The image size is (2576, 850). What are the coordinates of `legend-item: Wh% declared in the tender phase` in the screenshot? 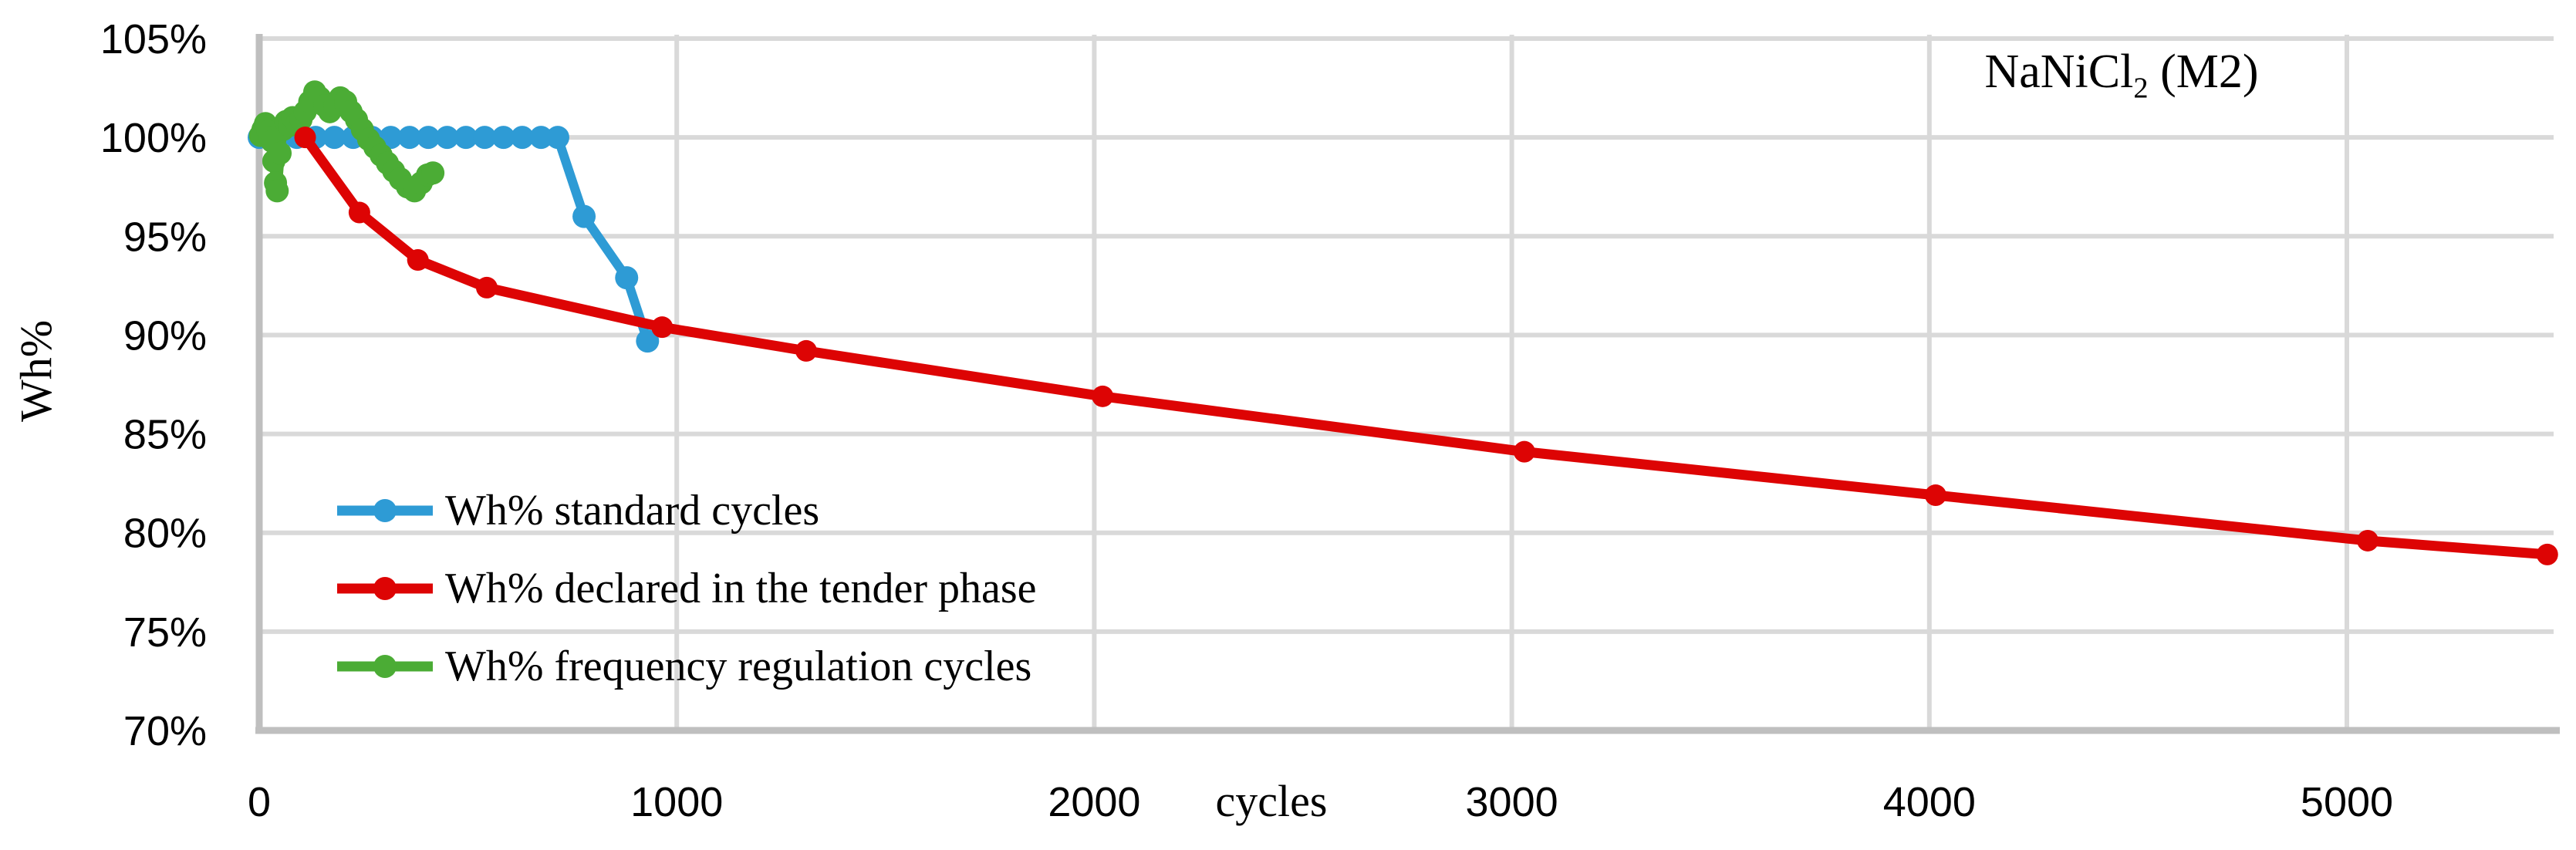 It's located at (685, 588).